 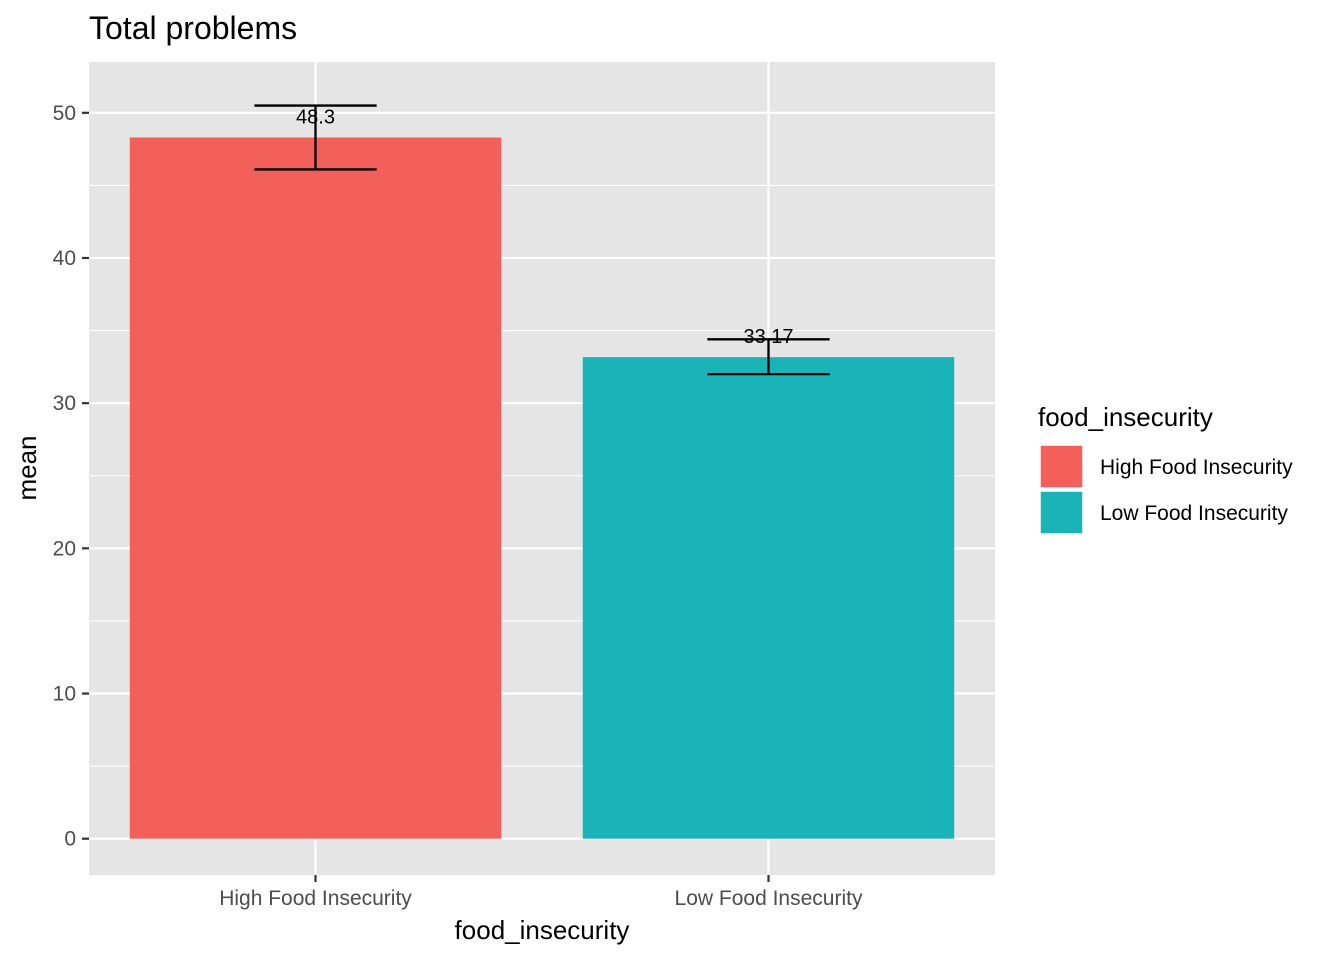 I want to click on y-tick-label: 0, so click(x=70, y=839).